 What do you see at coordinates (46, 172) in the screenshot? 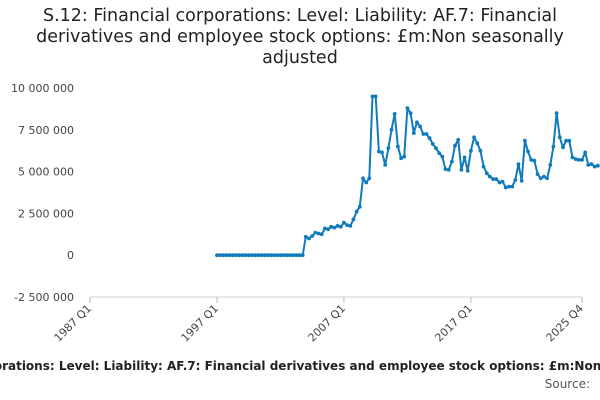
I see `y-tick-label: 5 000 000` at bounding box center [46, 172].